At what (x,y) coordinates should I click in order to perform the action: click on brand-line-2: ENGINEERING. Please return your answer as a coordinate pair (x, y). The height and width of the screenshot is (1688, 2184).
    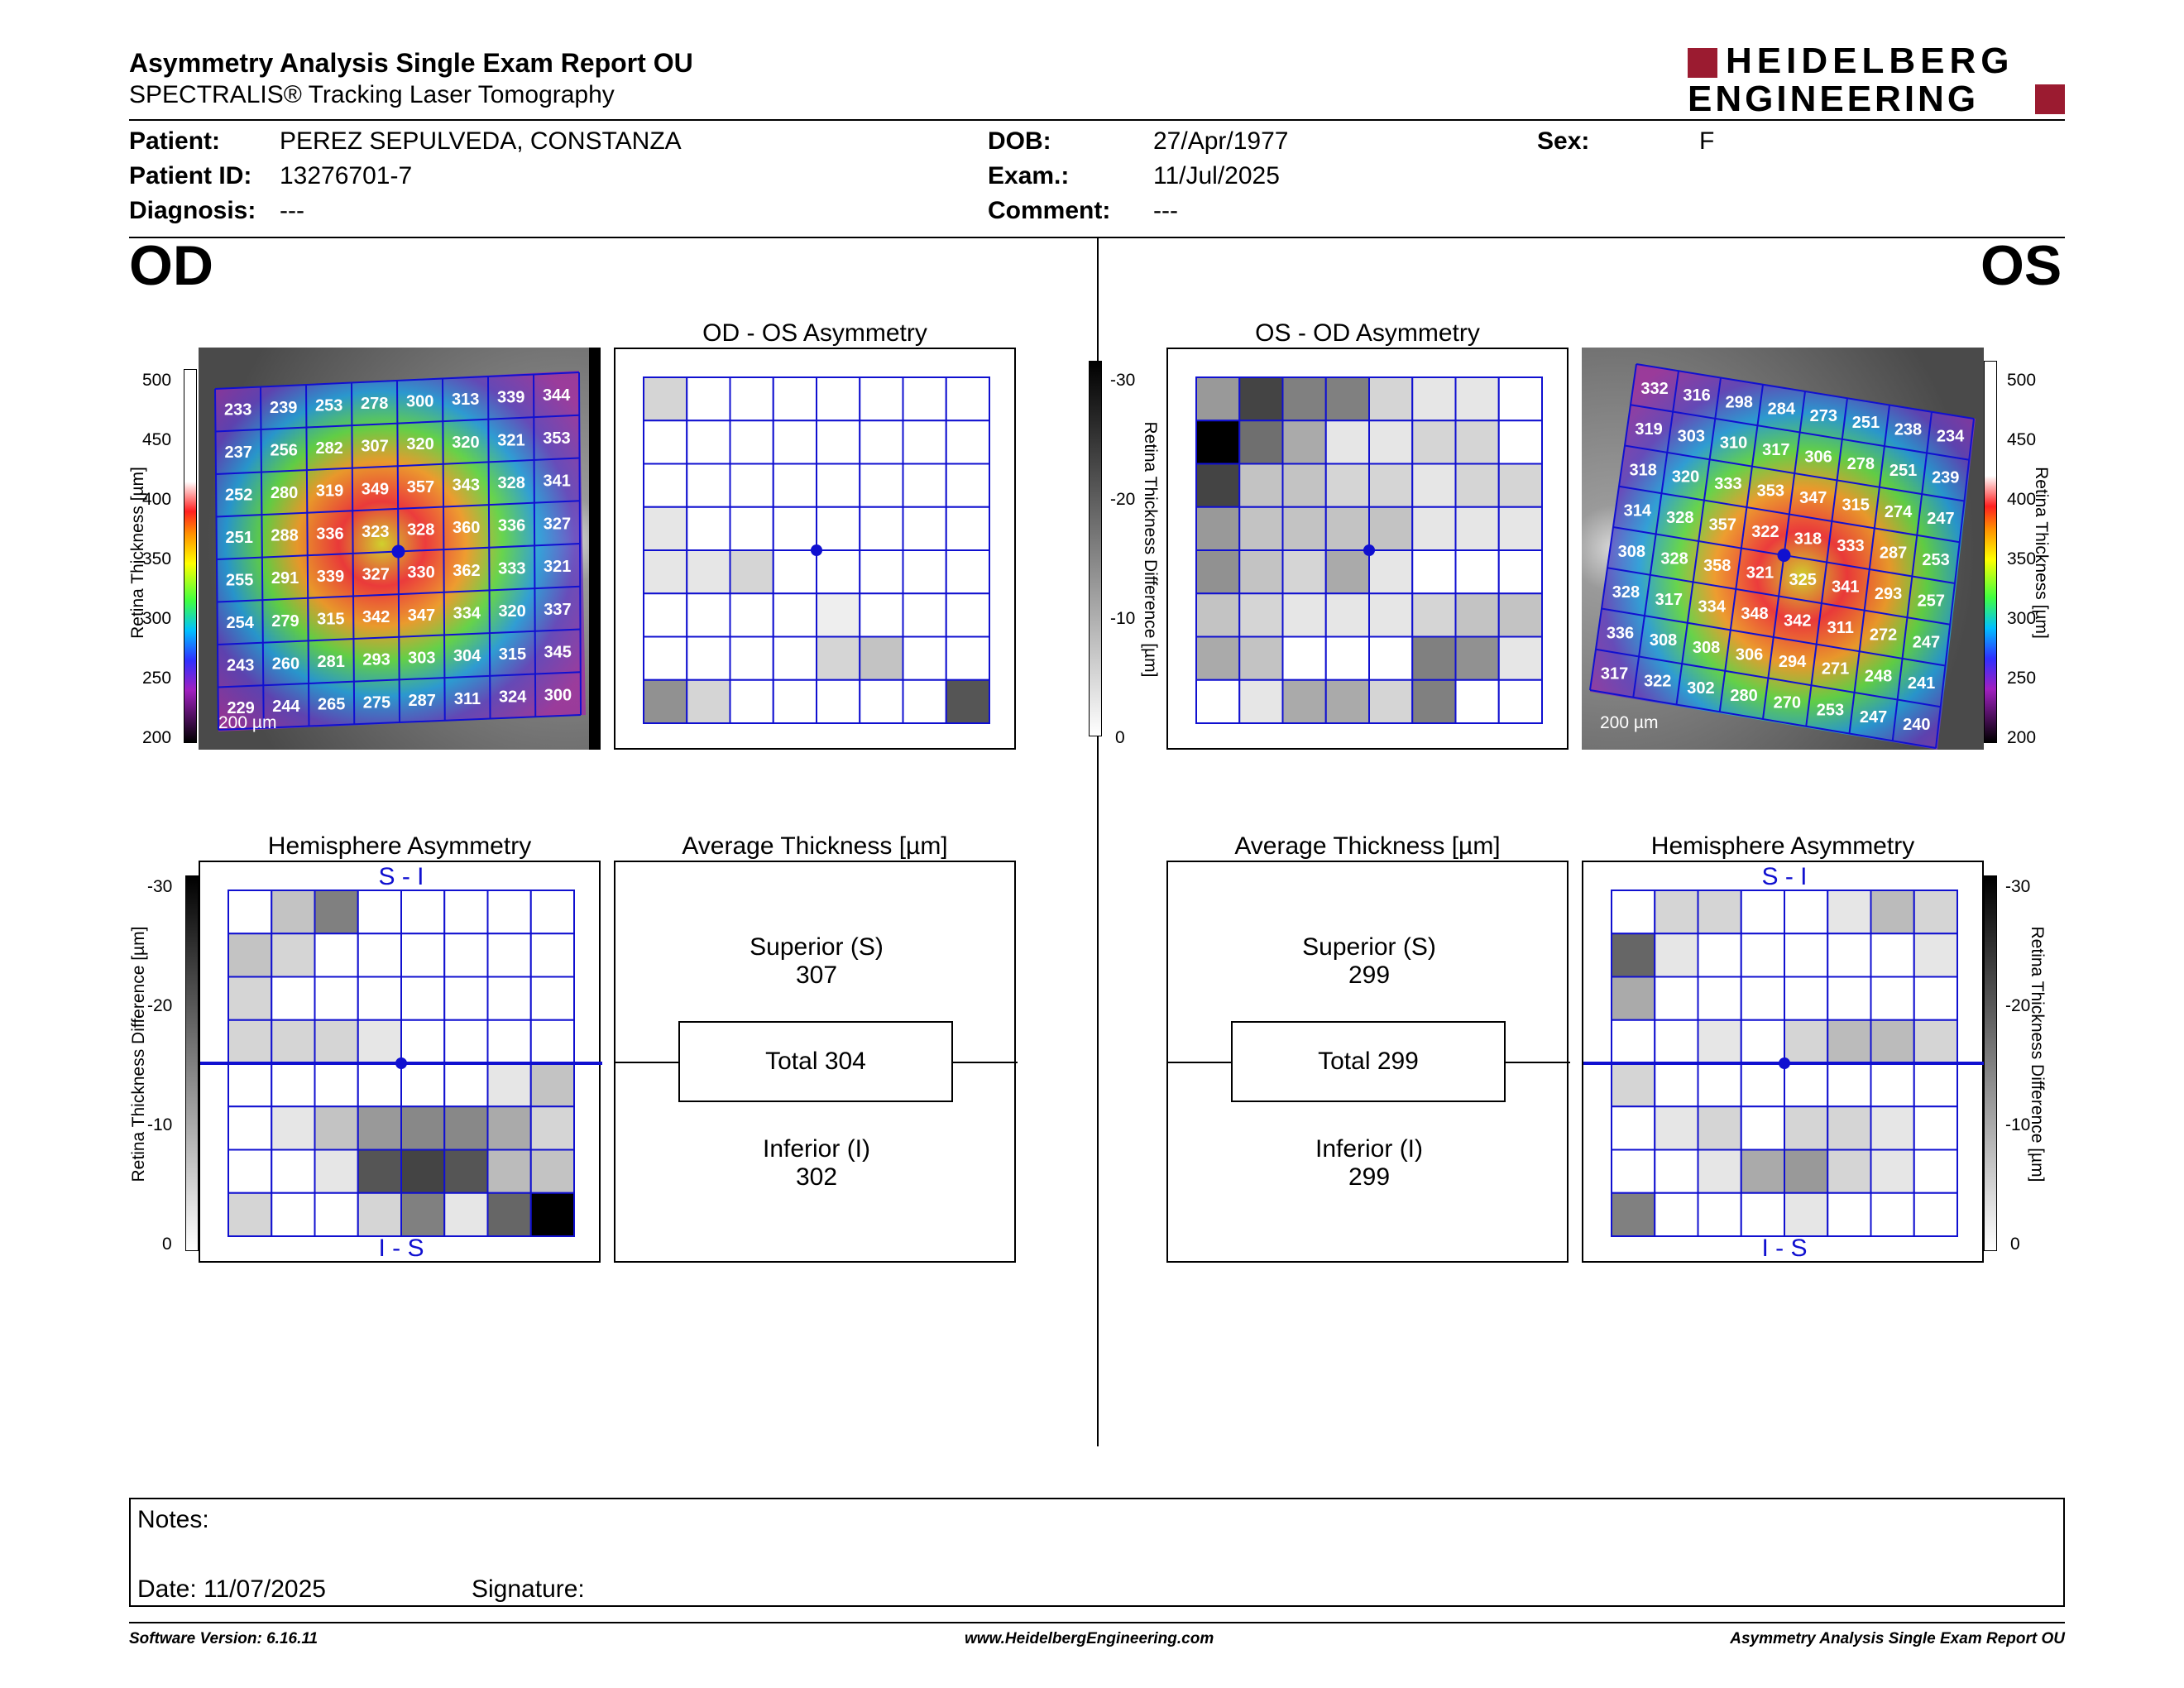
    Looking at the image, I should click on (1834, 99).